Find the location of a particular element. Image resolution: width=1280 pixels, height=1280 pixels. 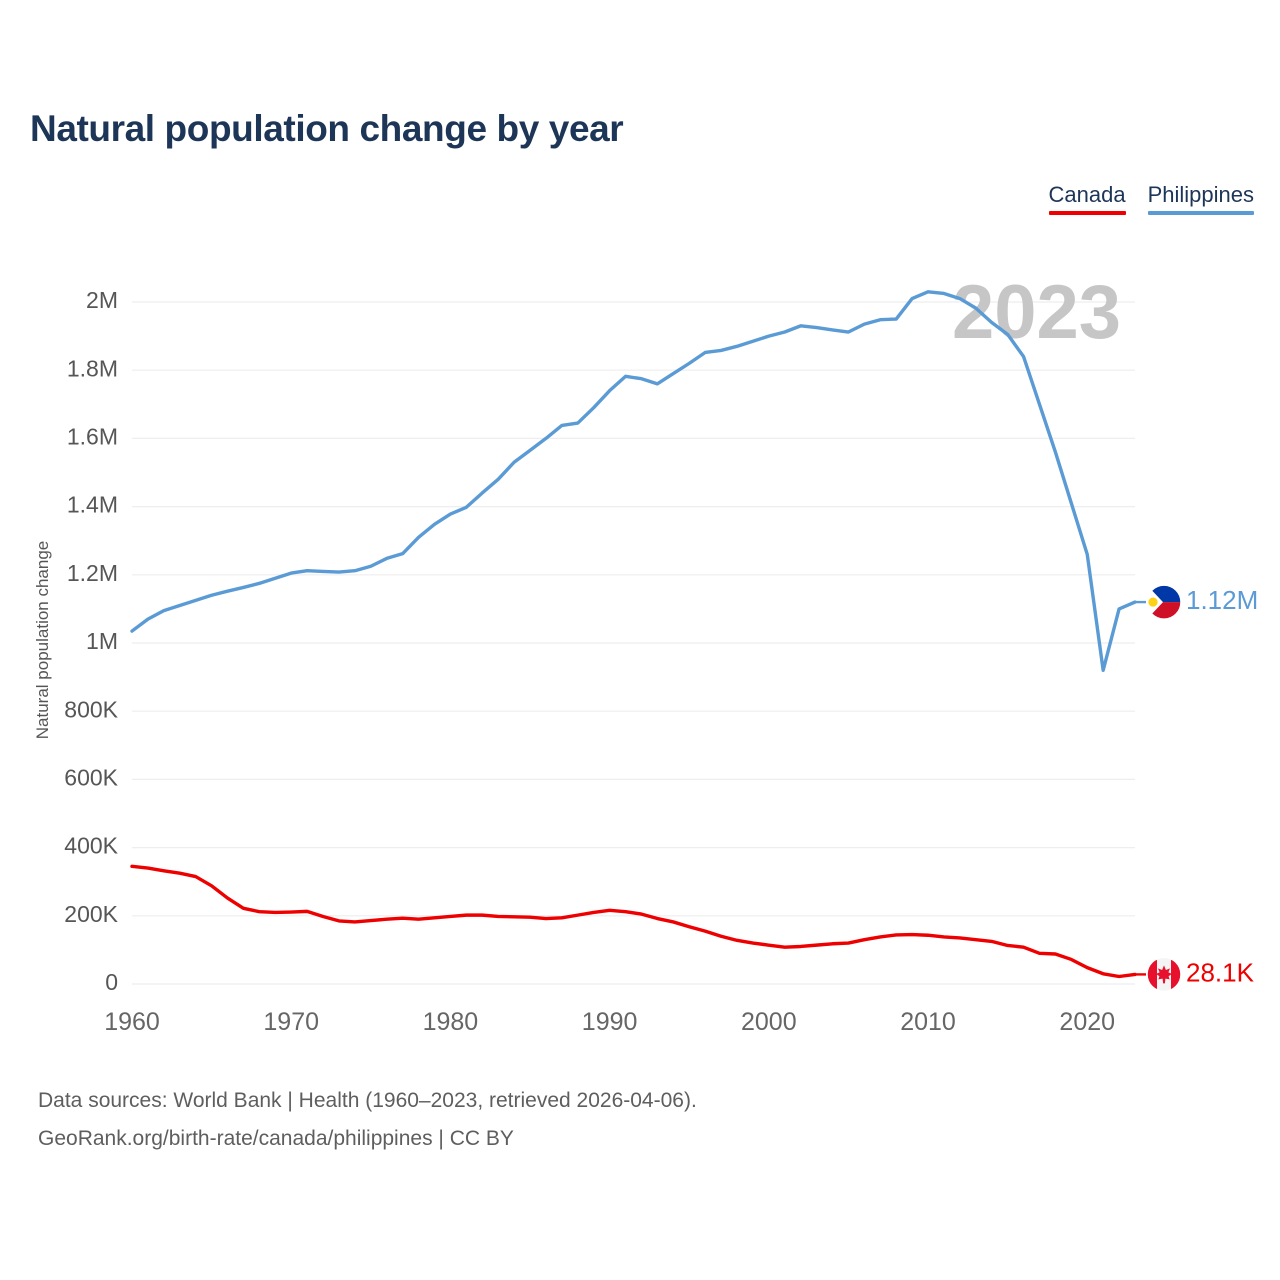

series-line-canada is located at coordinates (633, 921).